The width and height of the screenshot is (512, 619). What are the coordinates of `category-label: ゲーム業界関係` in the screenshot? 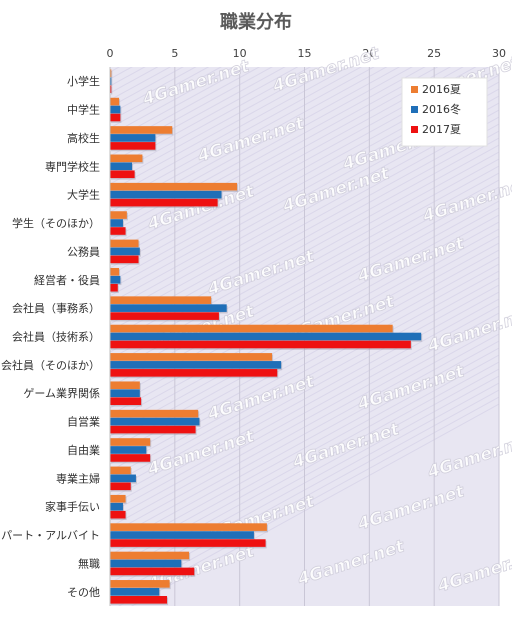 It's located at (61, 393).